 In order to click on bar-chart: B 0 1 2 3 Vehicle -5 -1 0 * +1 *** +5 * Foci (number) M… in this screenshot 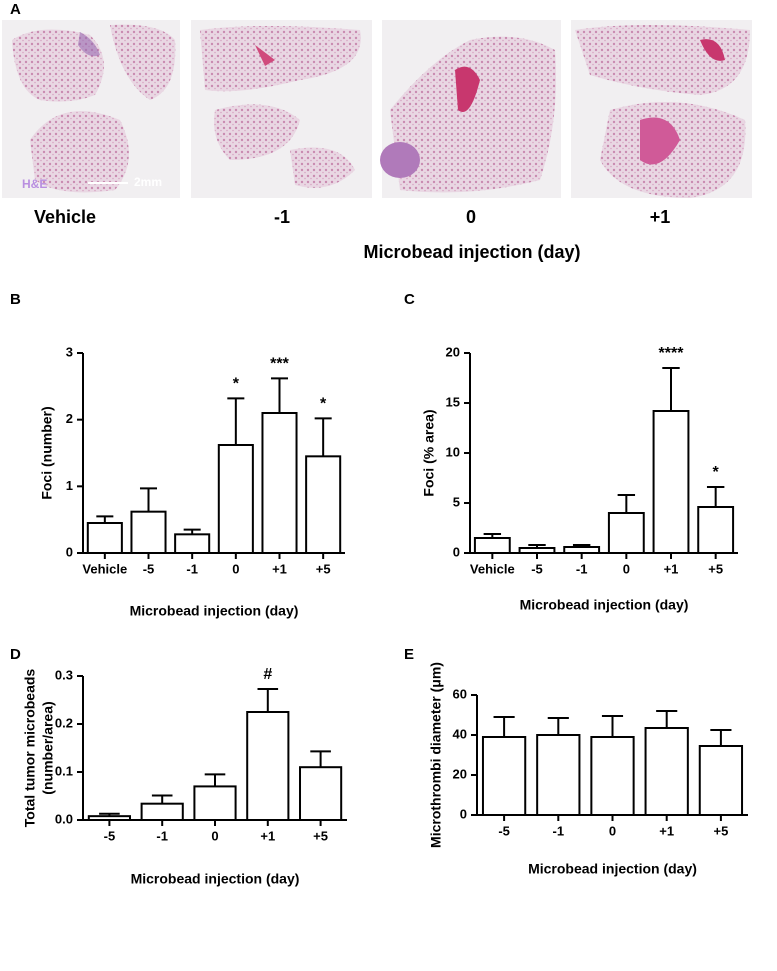, I will do `click(177, 455)`.